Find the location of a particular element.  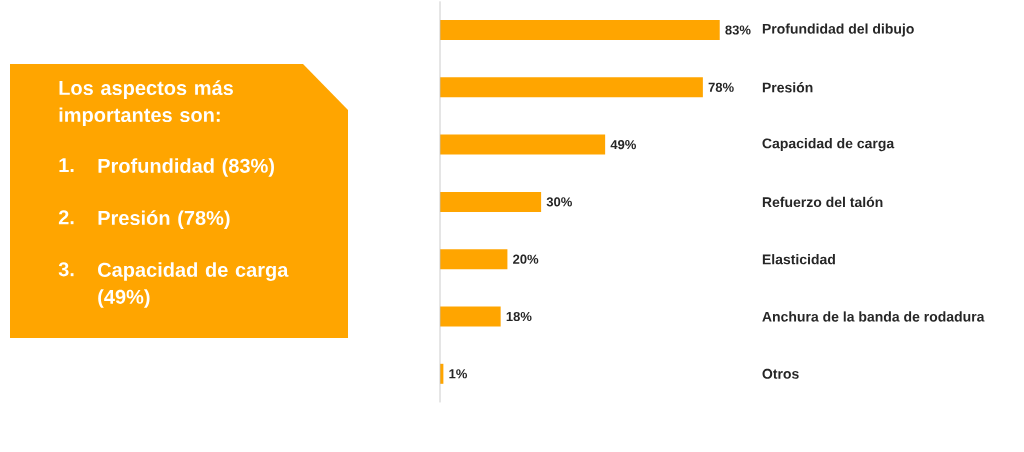

text: Presión (78%) is located at coordinates (164, 220).